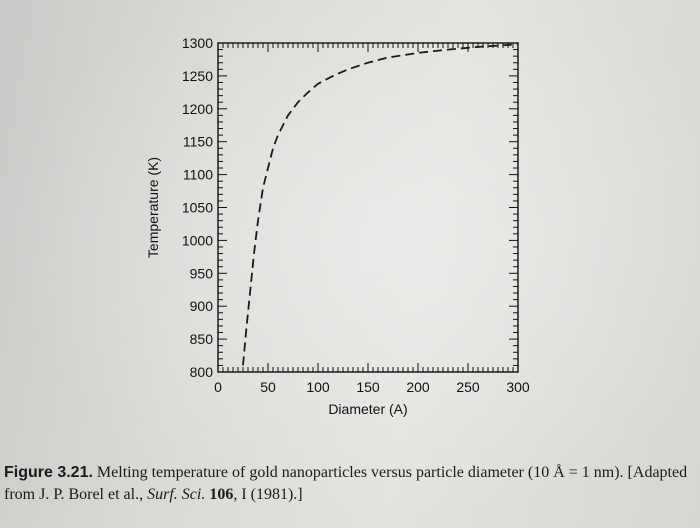 This screenshot has height=528, width=700. I want to click on x-tick-label: 150, so click(368, 387).